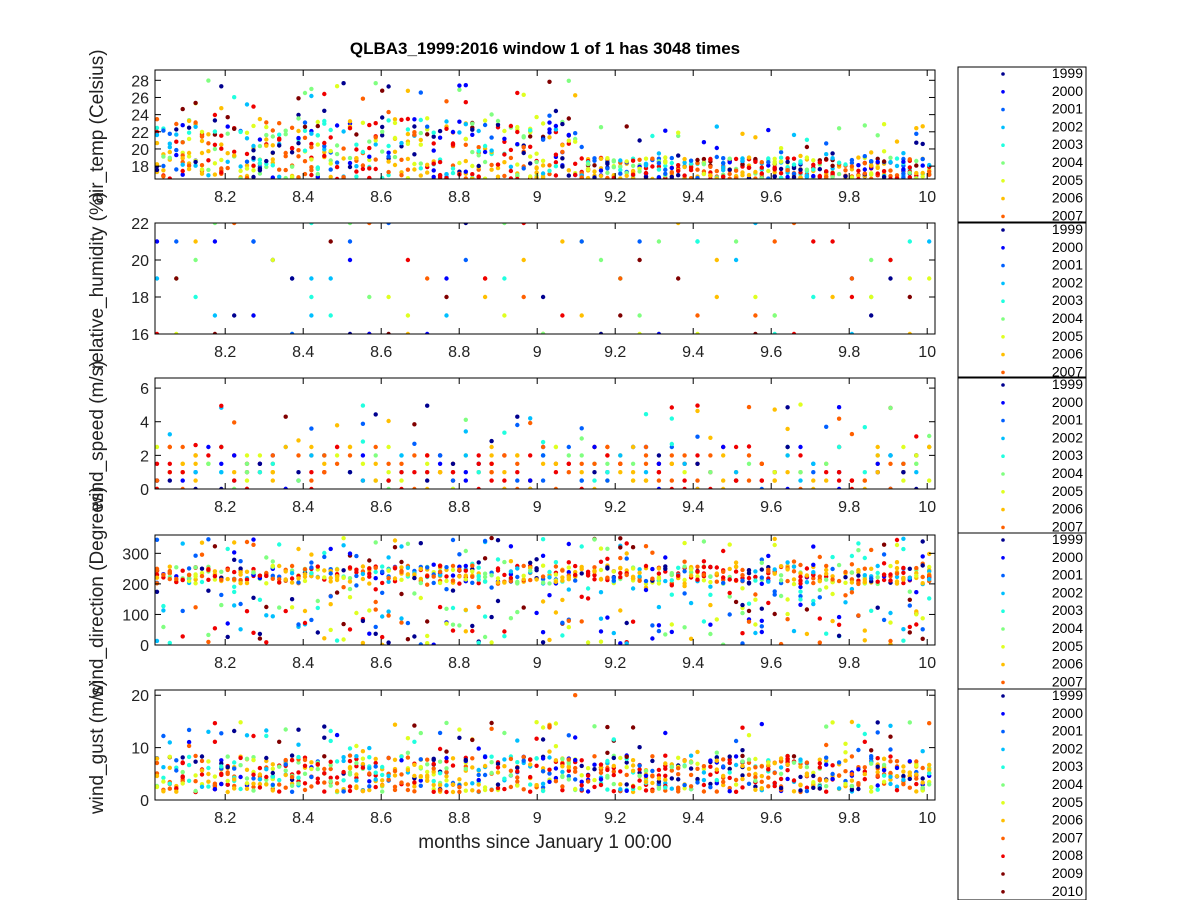  Describe the element at coordinates (545, 745) in the screenshot. I see `axes-frame` at that location.